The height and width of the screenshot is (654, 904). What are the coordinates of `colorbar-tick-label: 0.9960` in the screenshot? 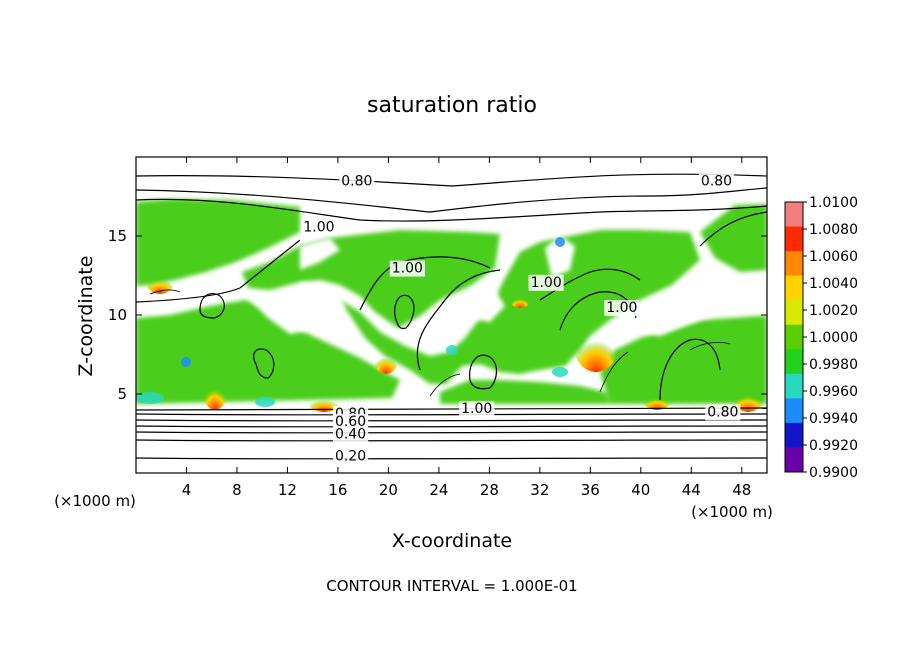 It's located at (833, 392).